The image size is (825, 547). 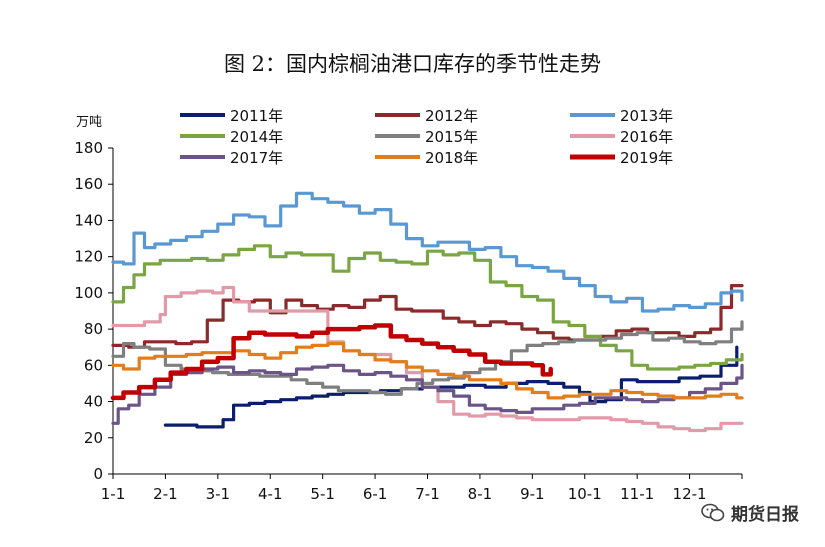 What do you see at coordinates (93, 365) in the screenshot?
I see `y-tick-label: 60` at bounding box center [93, 365].